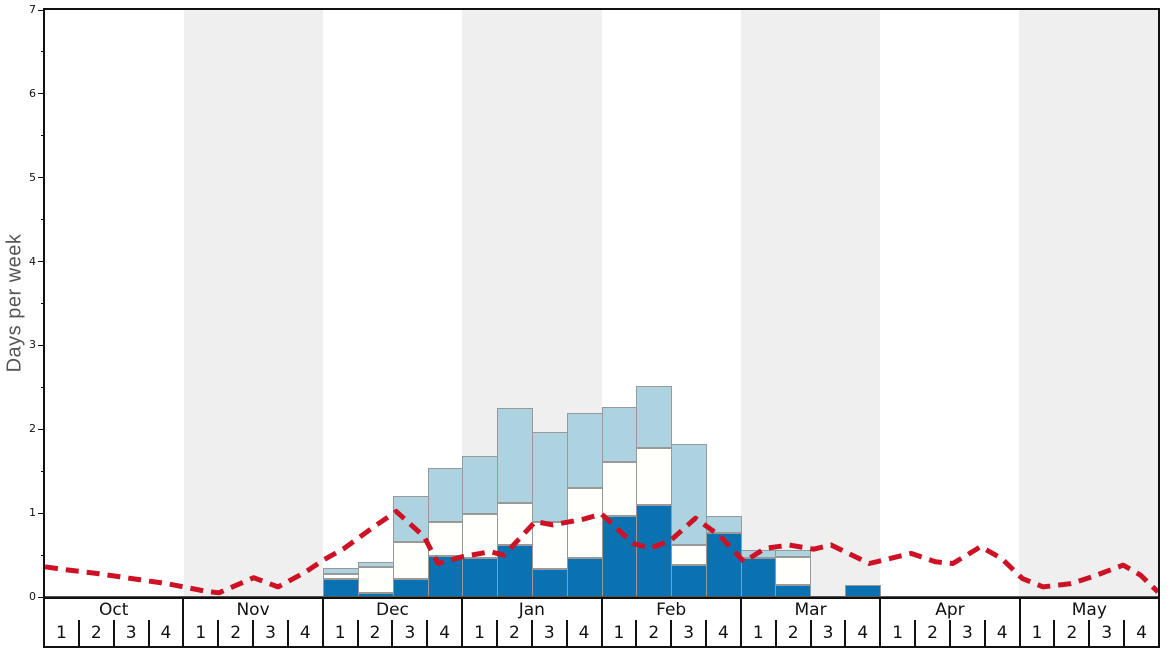 The image size is (1168, 648). I want to click on month-cell-apr: Apr, so click(948, 609).